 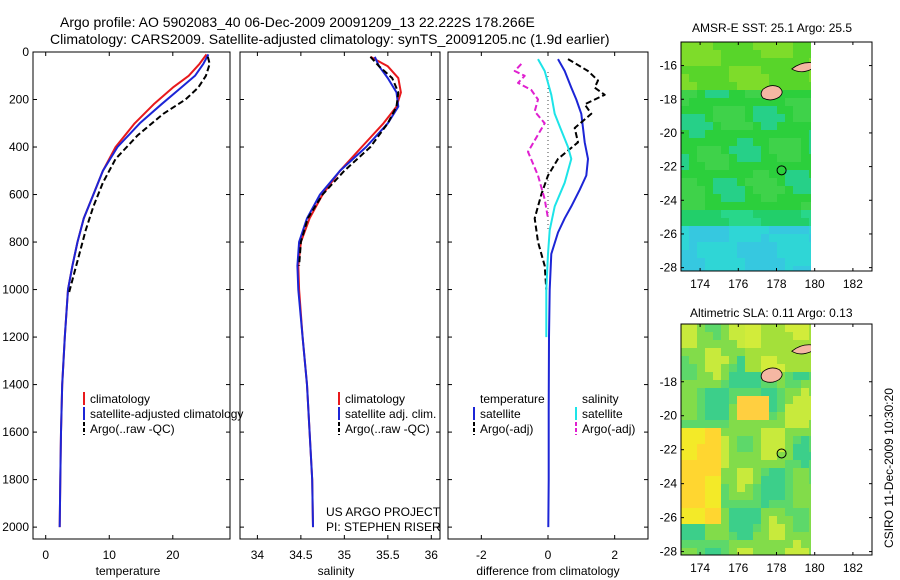 I want to click on series-line-argo-raw-qc-, so click(x=349, y=161).